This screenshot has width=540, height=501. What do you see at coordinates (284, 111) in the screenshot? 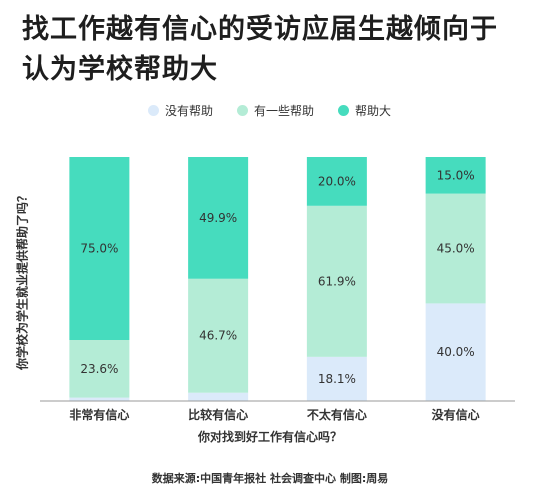
I see `legend-label-some-help: 有一些帮助` at bounding box center [284, 111].